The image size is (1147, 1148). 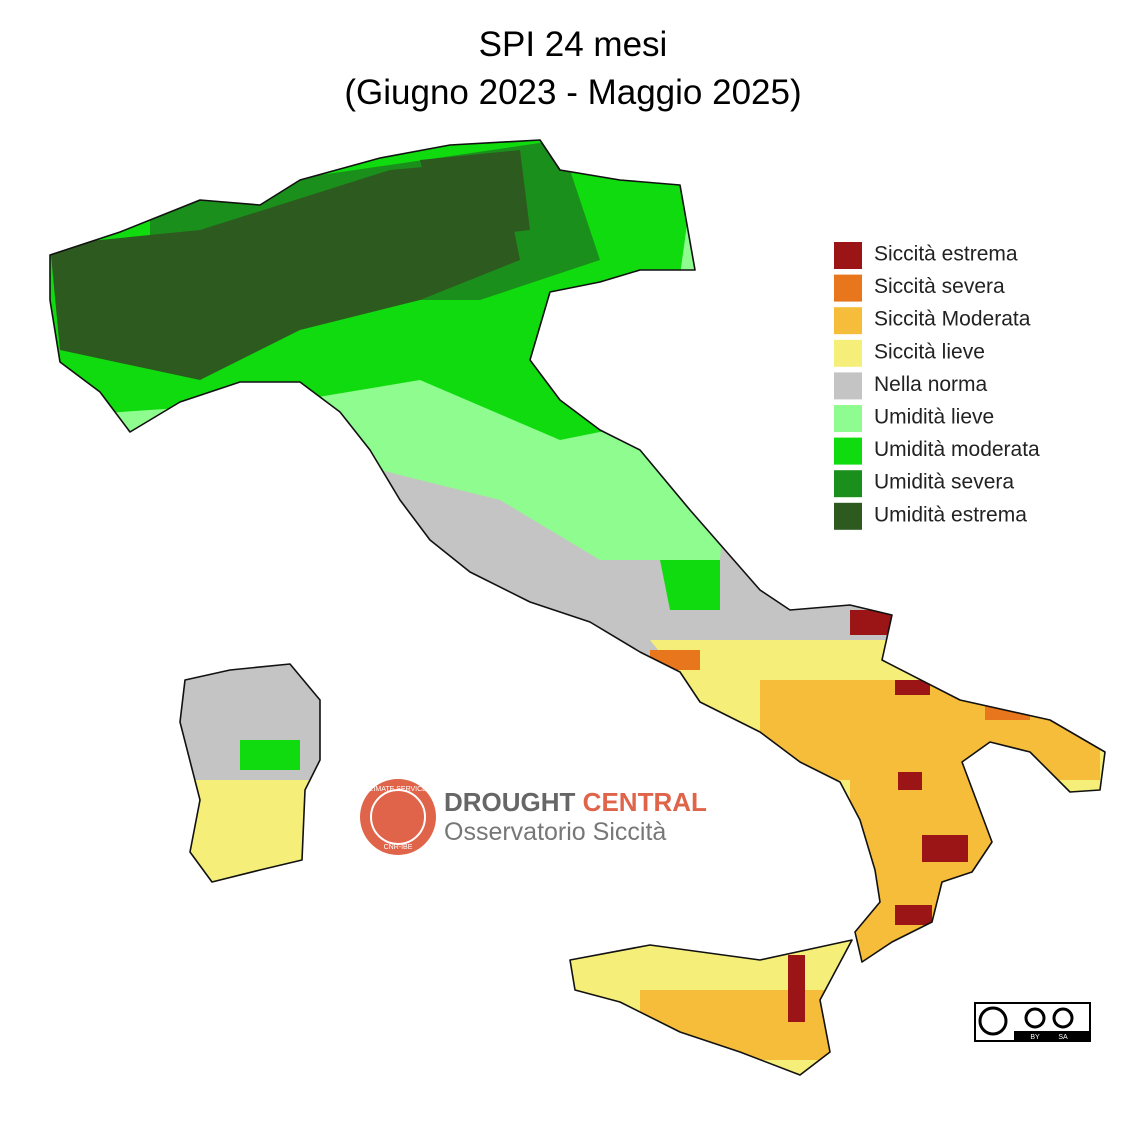 What do you see at coordinates (573, 44) in the screenshot?
I see `title-line: SPI 24 mesi` at bounding box center [573, 44].